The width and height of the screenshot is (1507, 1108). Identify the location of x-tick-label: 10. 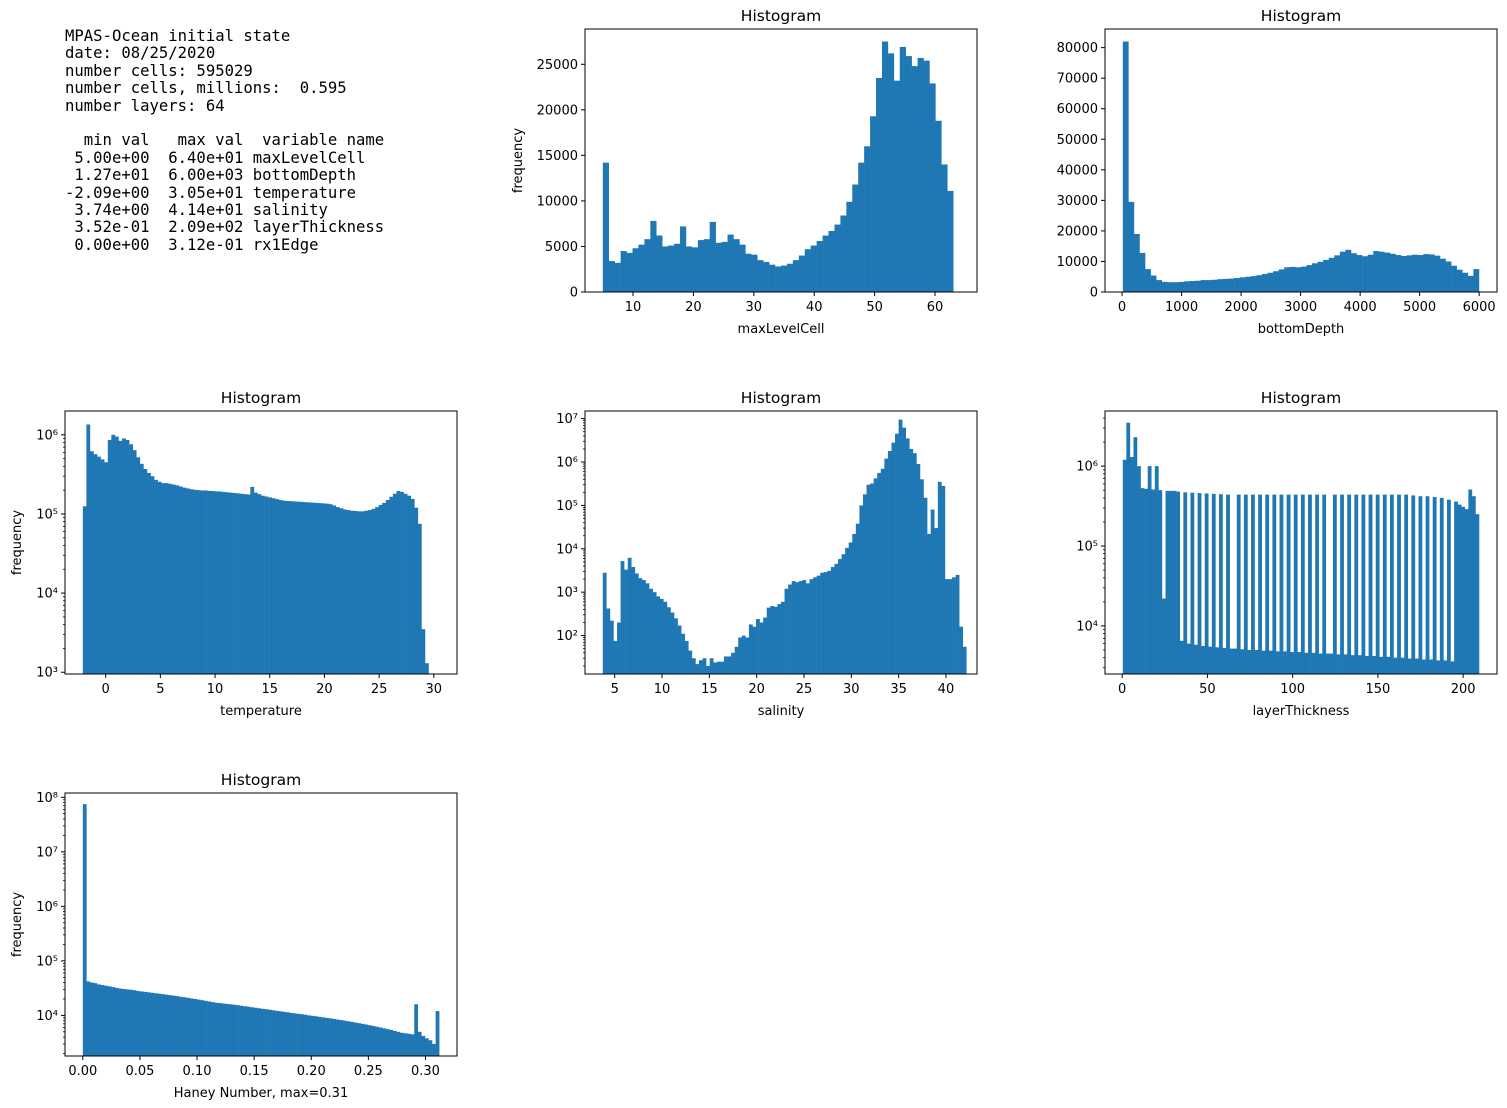
(215, 689).